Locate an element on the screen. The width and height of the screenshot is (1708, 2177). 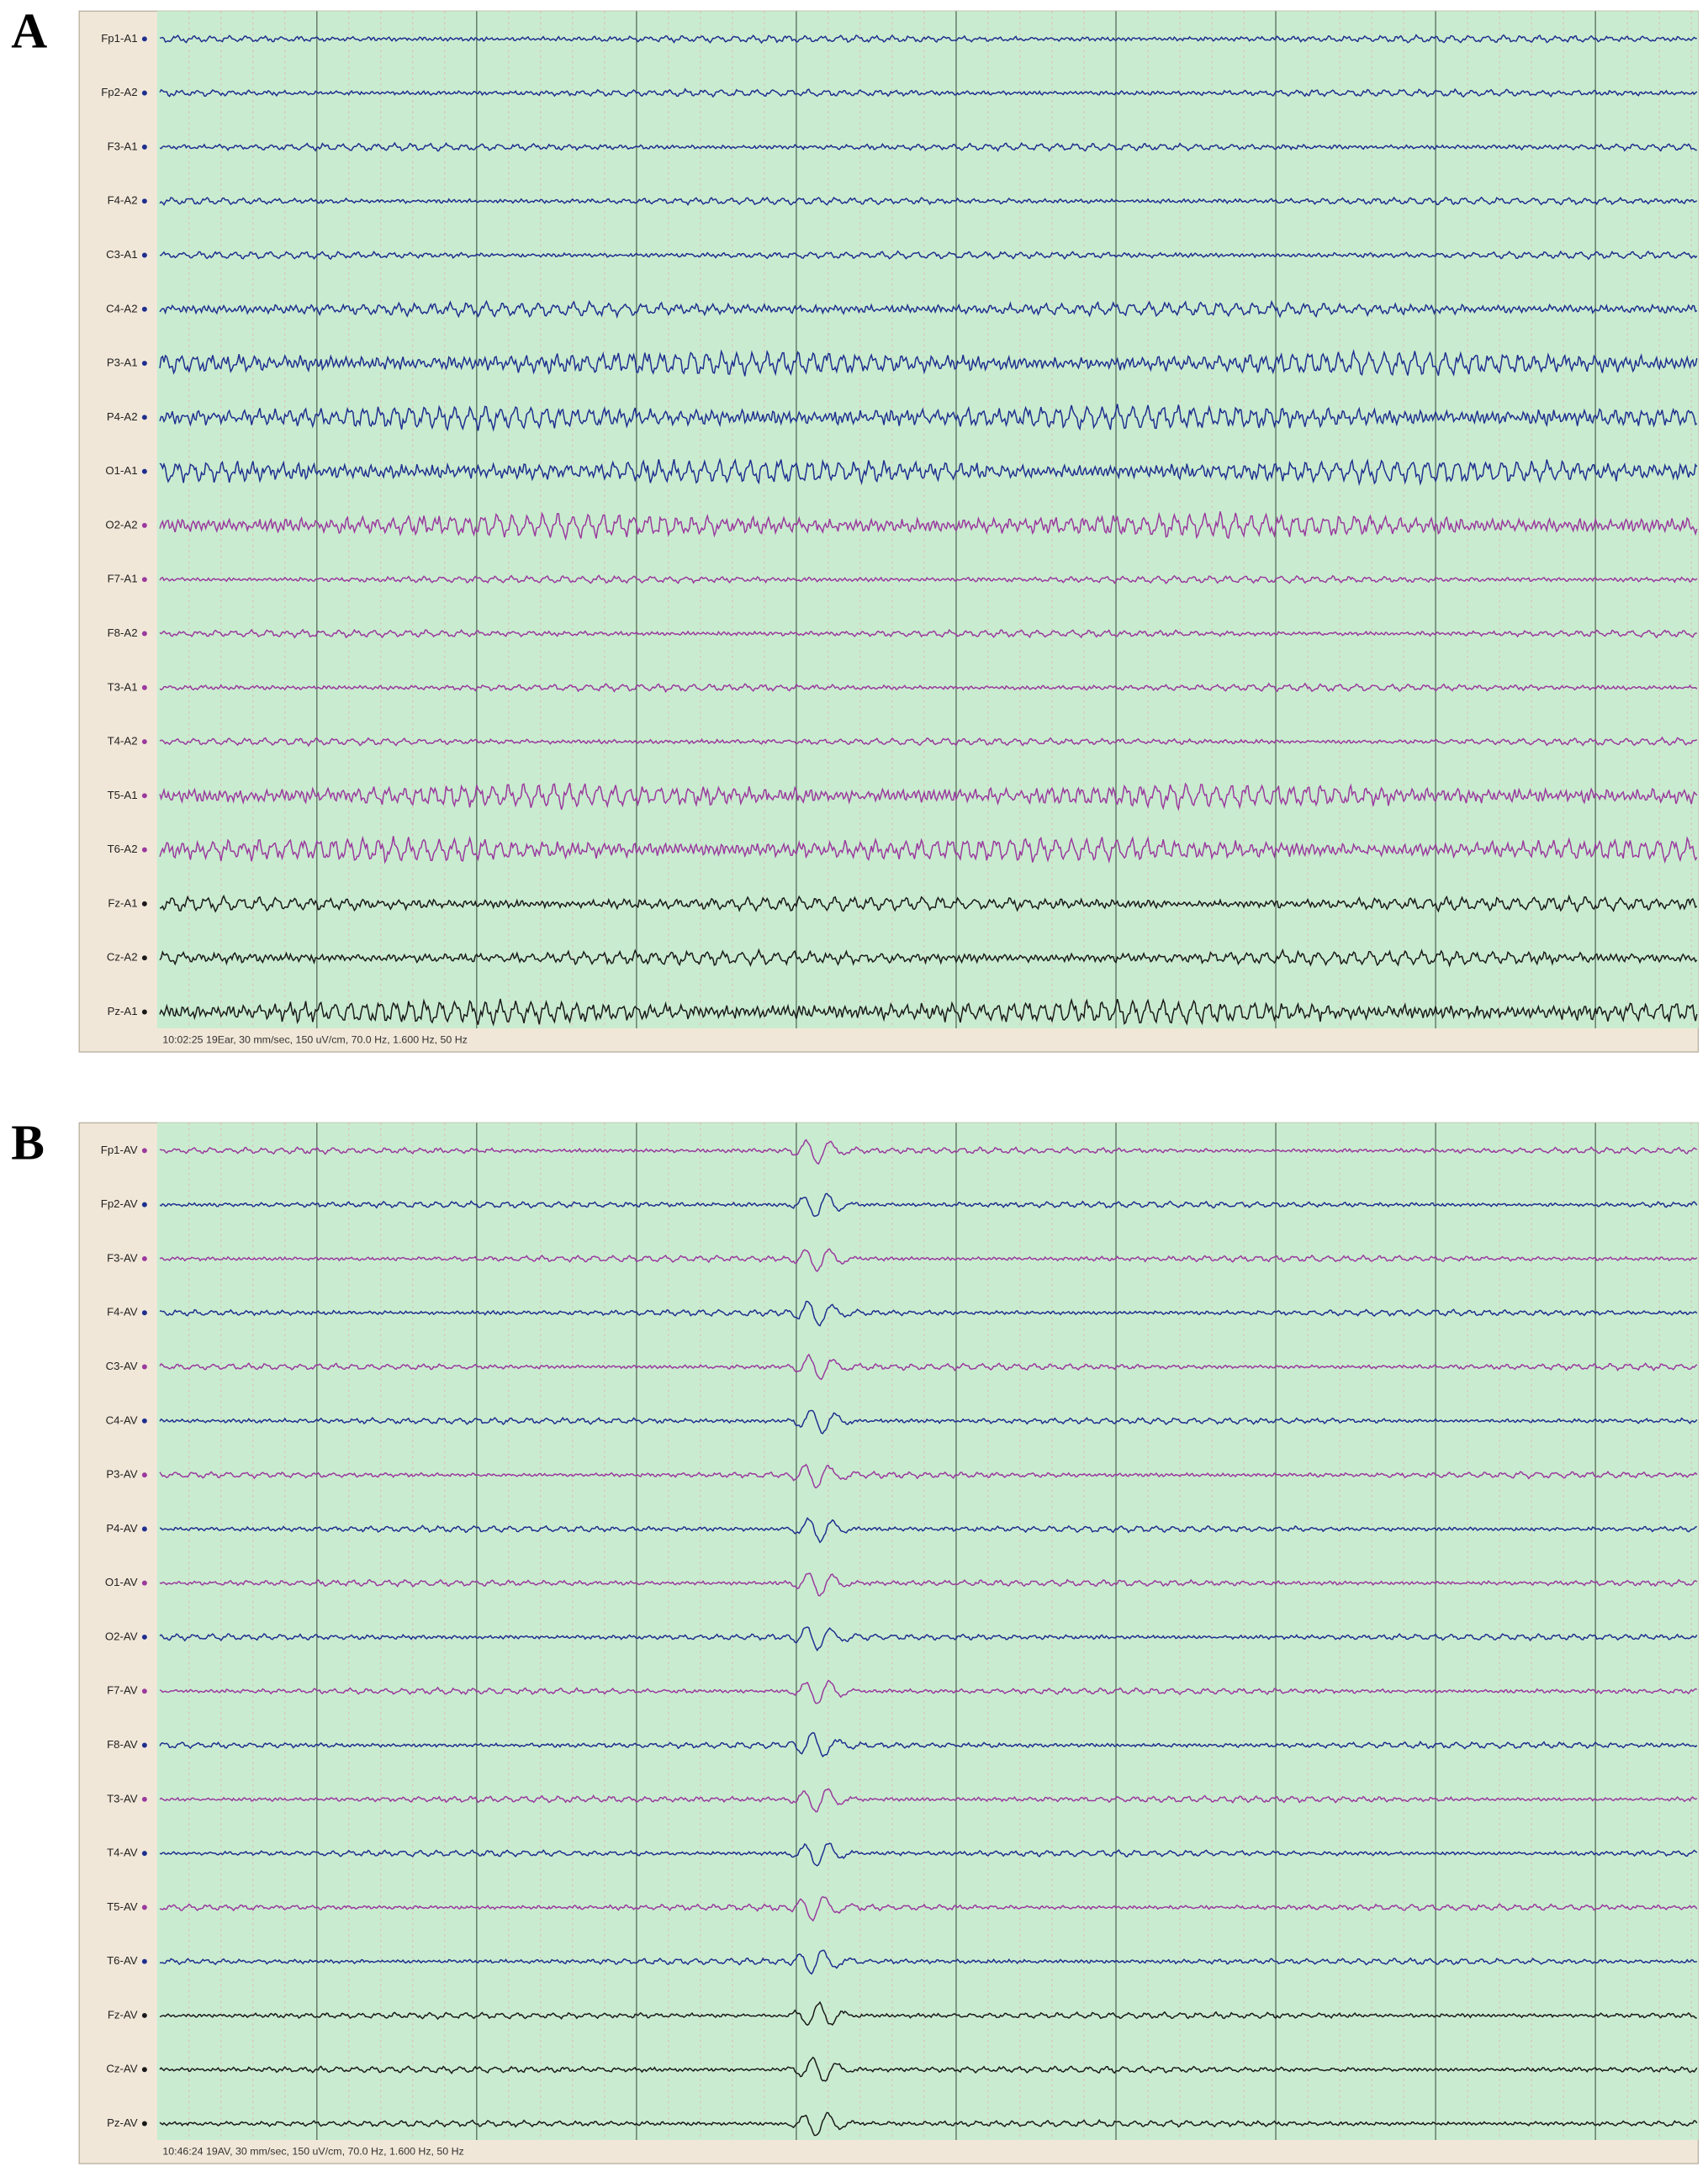
channel-label: C4-A2 is located at coordinates (121, 308).